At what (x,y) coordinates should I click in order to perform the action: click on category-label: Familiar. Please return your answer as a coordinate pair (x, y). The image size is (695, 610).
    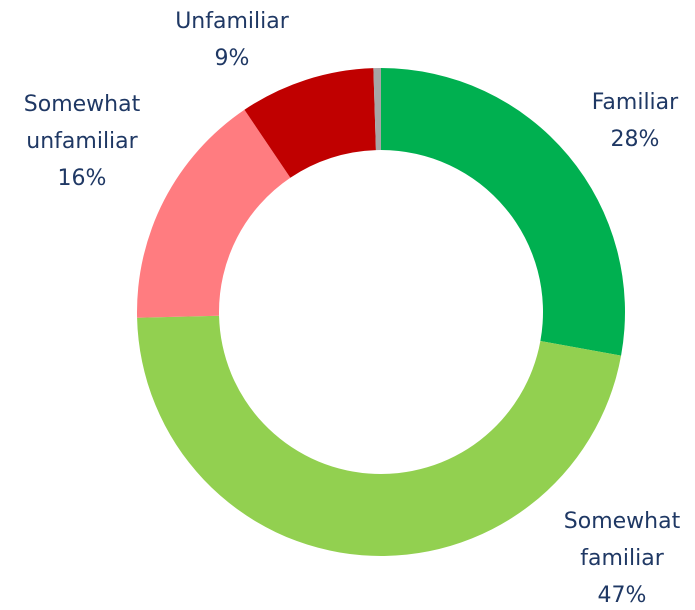
    Looking at the image, I should click on (635, 102).